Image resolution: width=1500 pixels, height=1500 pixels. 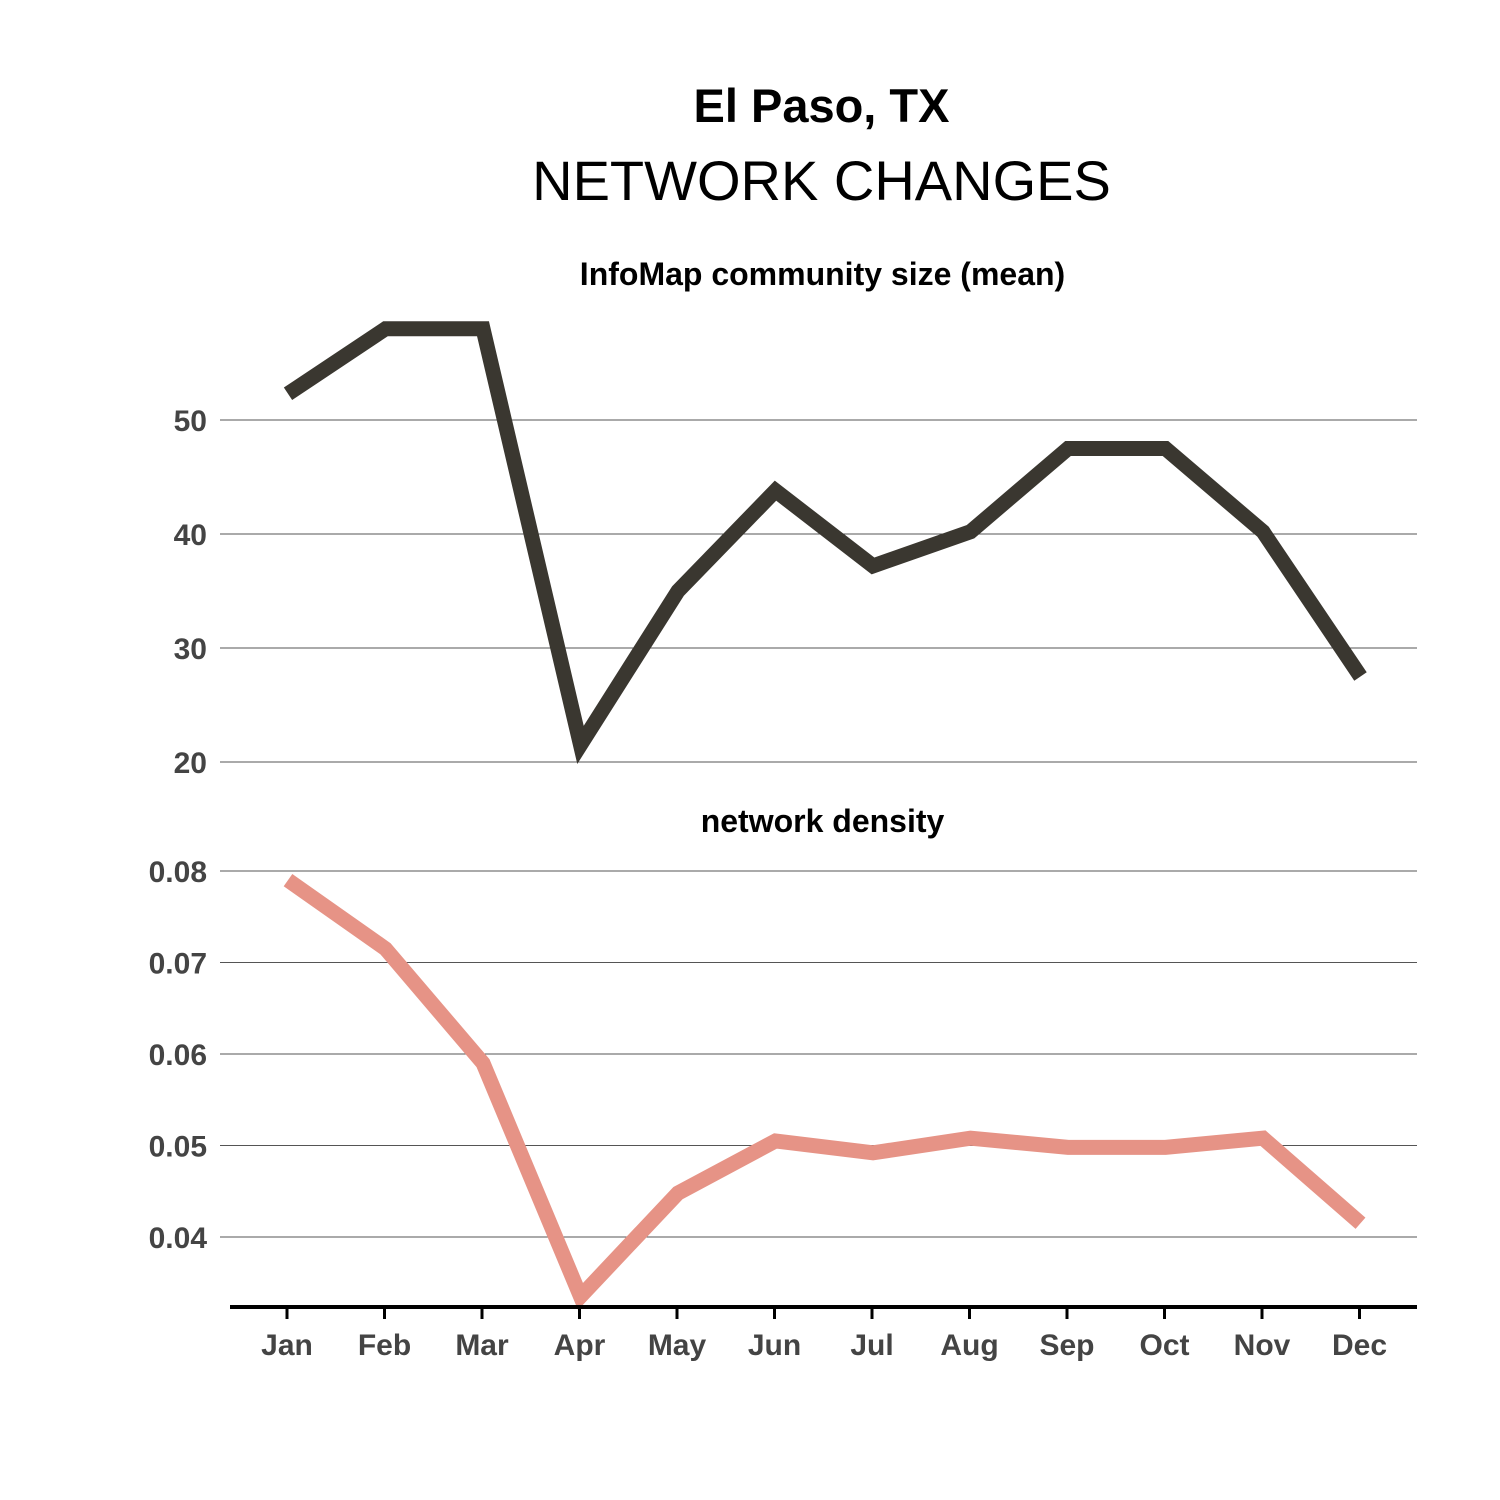 I want to click on data-point-2-jul, so click(x=873, y=1153).